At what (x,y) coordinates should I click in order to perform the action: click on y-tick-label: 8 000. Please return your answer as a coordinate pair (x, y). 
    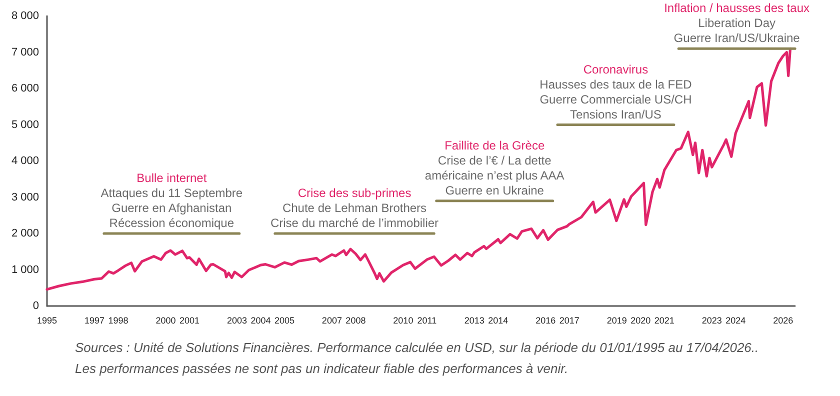
    Looking at the image, I should click on (25, 16).